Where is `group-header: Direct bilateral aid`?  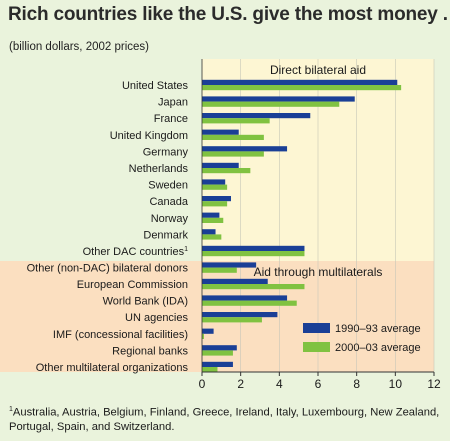 group-header: Direct bilateral aid is located at coordinates (318, 70).